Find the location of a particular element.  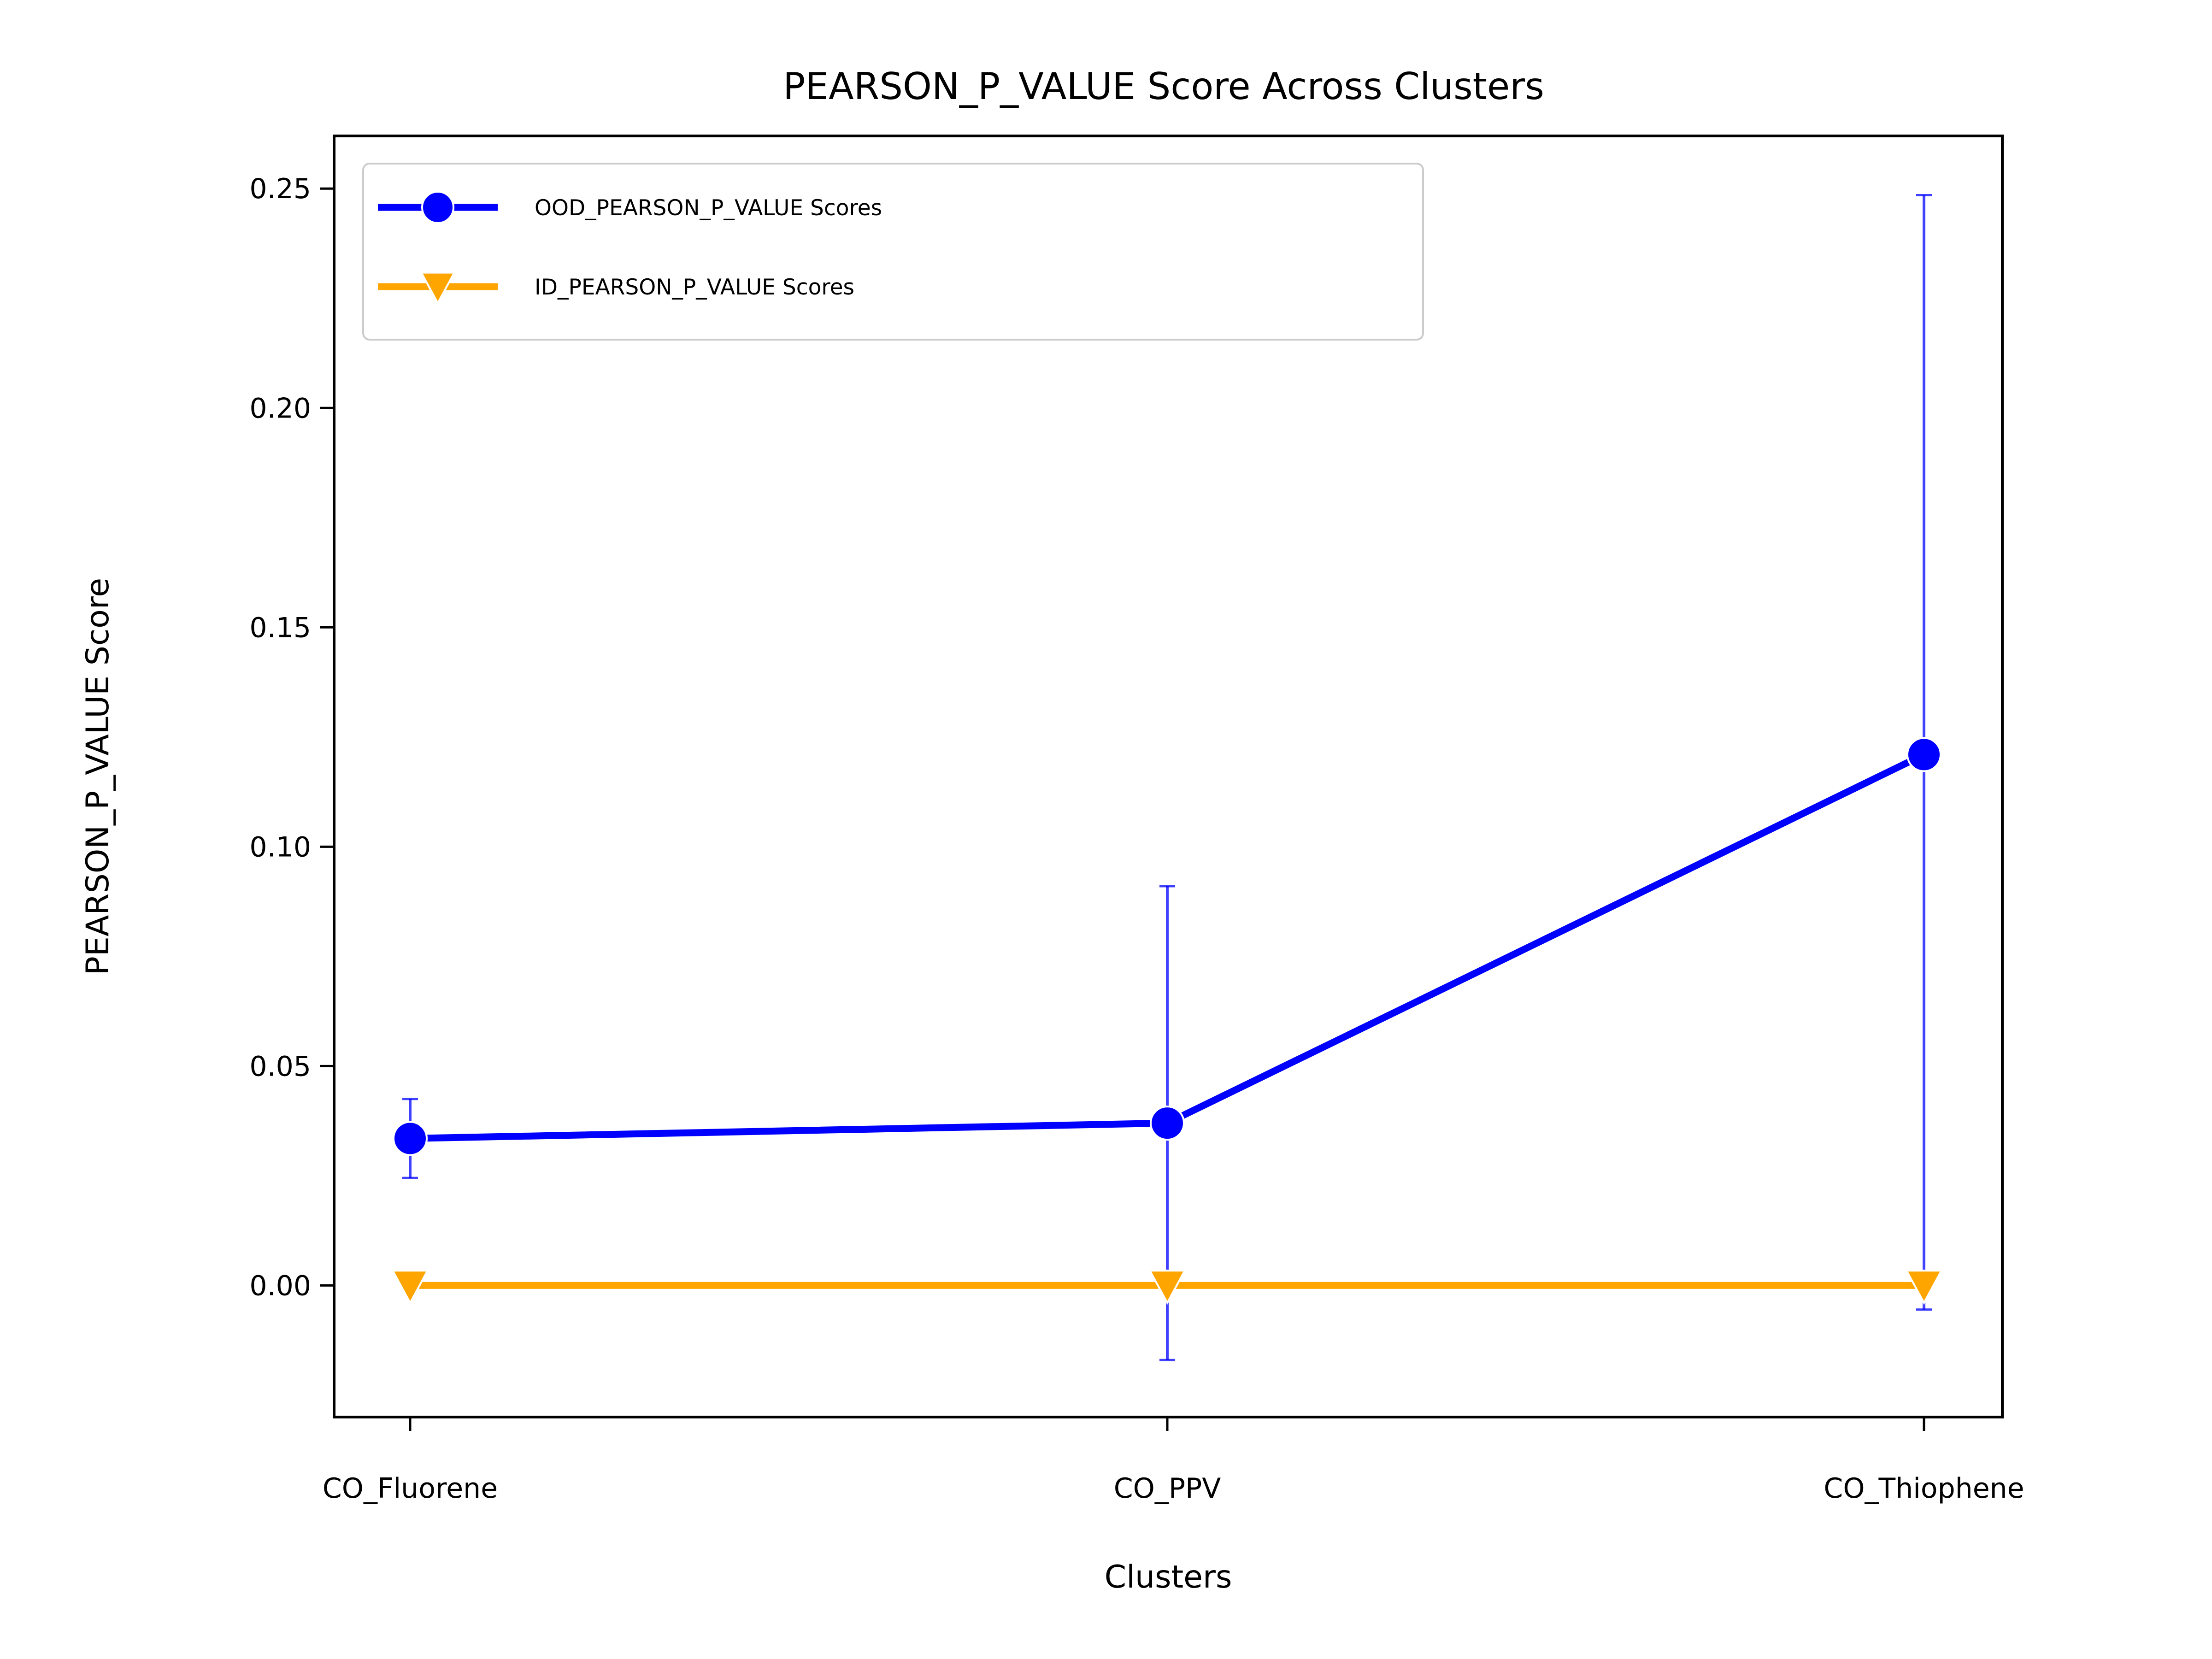

y-tick-label: 0.15 is located at coordinates (280, 628).